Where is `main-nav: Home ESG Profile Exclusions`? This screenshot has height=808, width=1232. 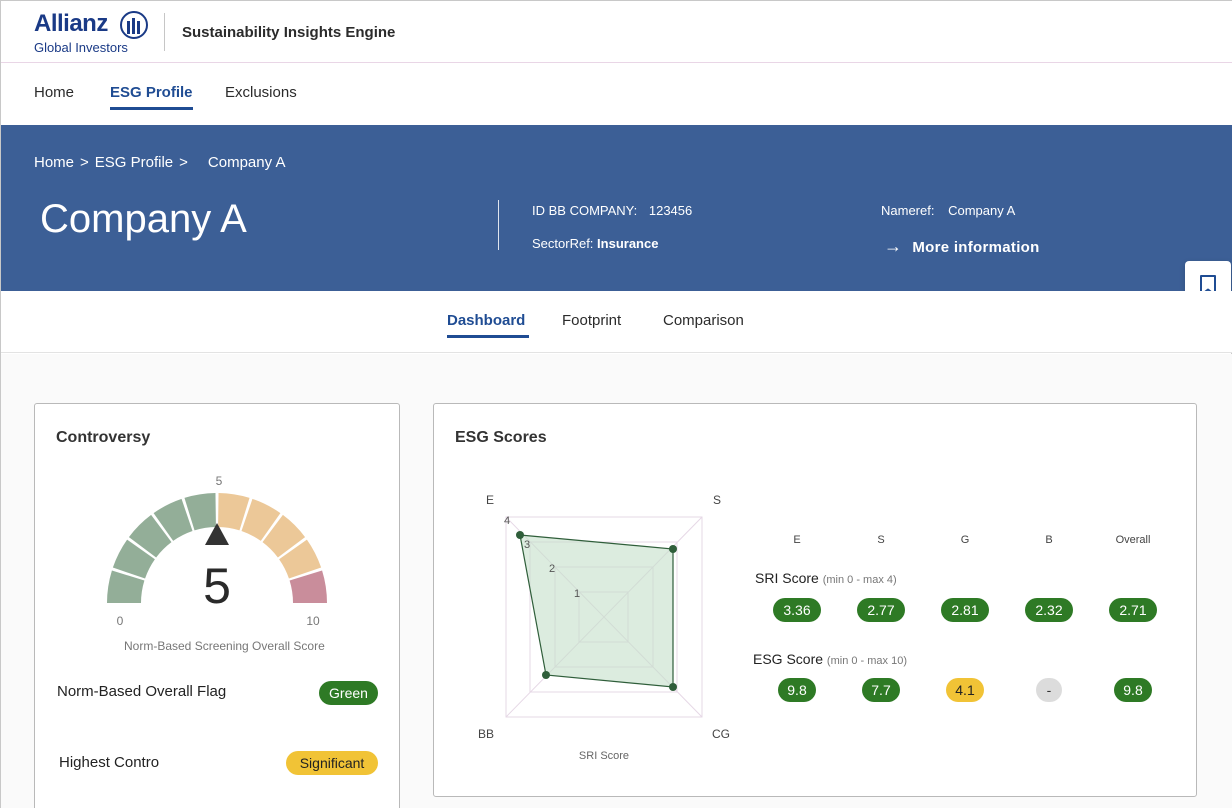 main-nav: Home ESG Profile Exclusions is located at coordinates (616, 94).